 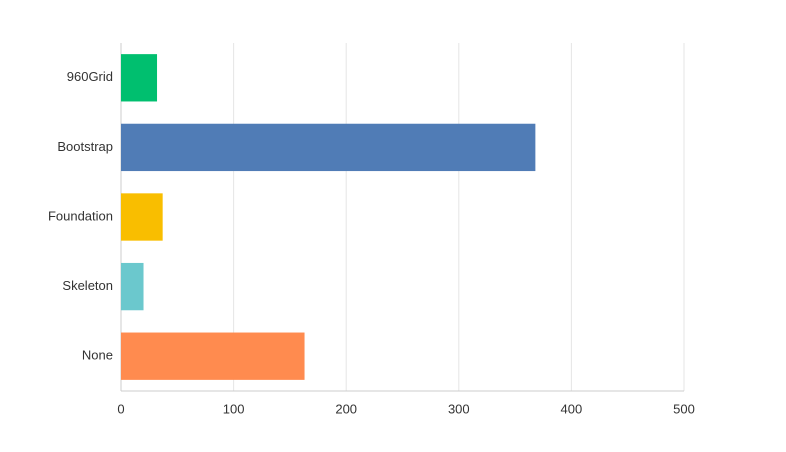 What do you see at coordinates (85, 146) in the screenshot?
I see `y-tick-label: Bootstrap` at bounding box center [85, 146].